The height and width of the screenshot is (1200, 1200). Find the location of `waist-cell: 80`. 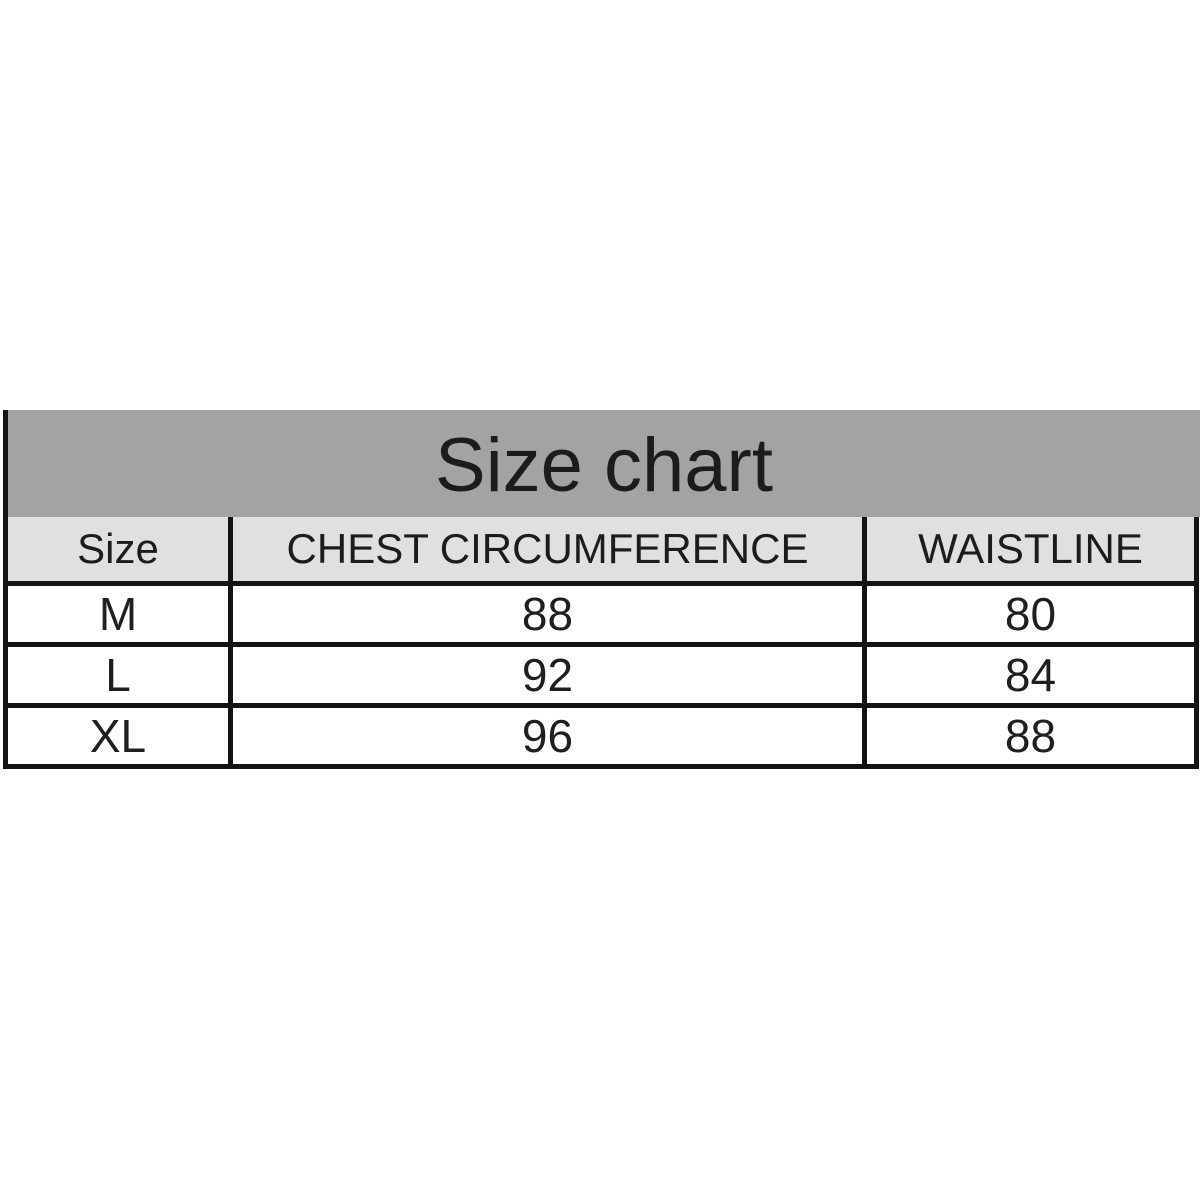

waist-cell: 80 is located at coordinates (1030, 613).